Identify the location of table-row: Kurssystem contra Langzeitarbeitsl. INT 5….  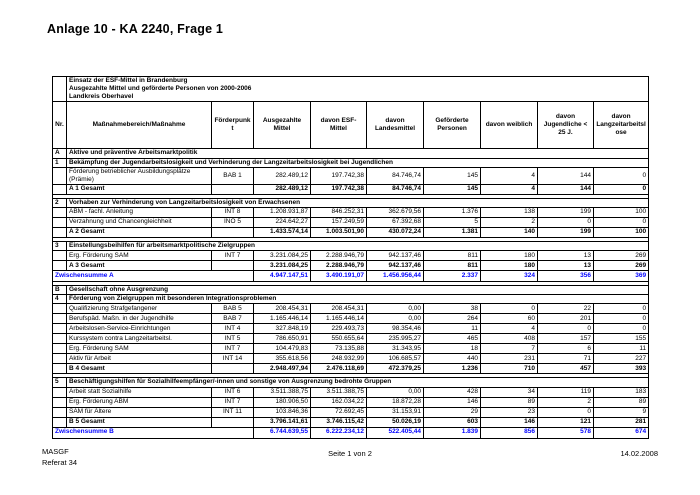
(351, 339).